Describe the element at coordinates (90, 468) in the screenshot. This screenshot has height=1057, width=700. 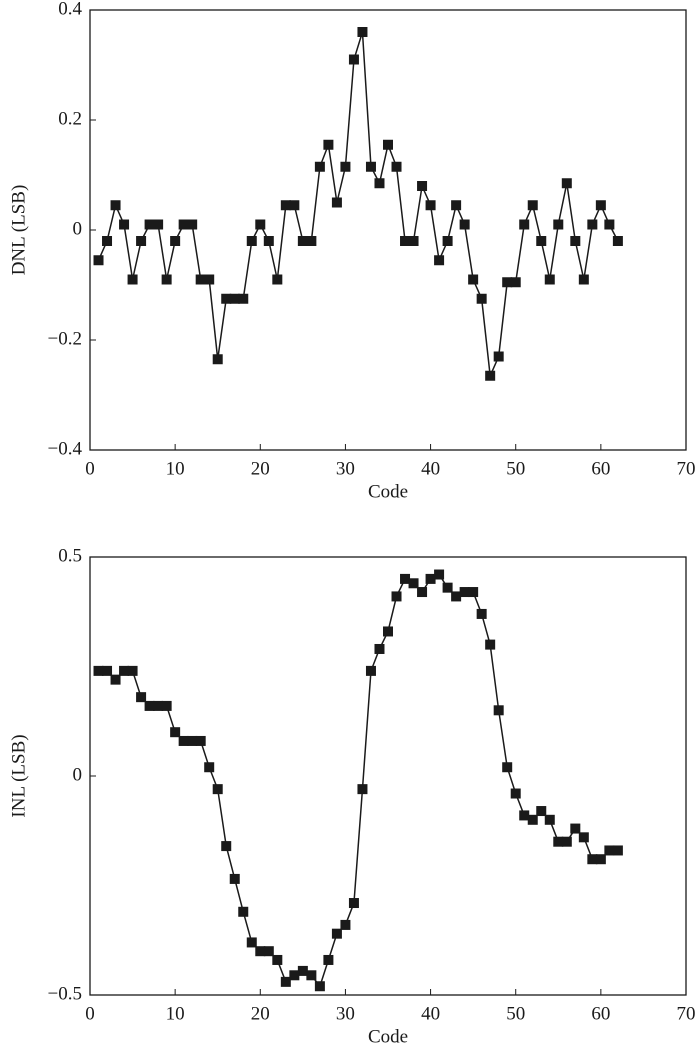
I see `x-tick-label: 0` at that location.